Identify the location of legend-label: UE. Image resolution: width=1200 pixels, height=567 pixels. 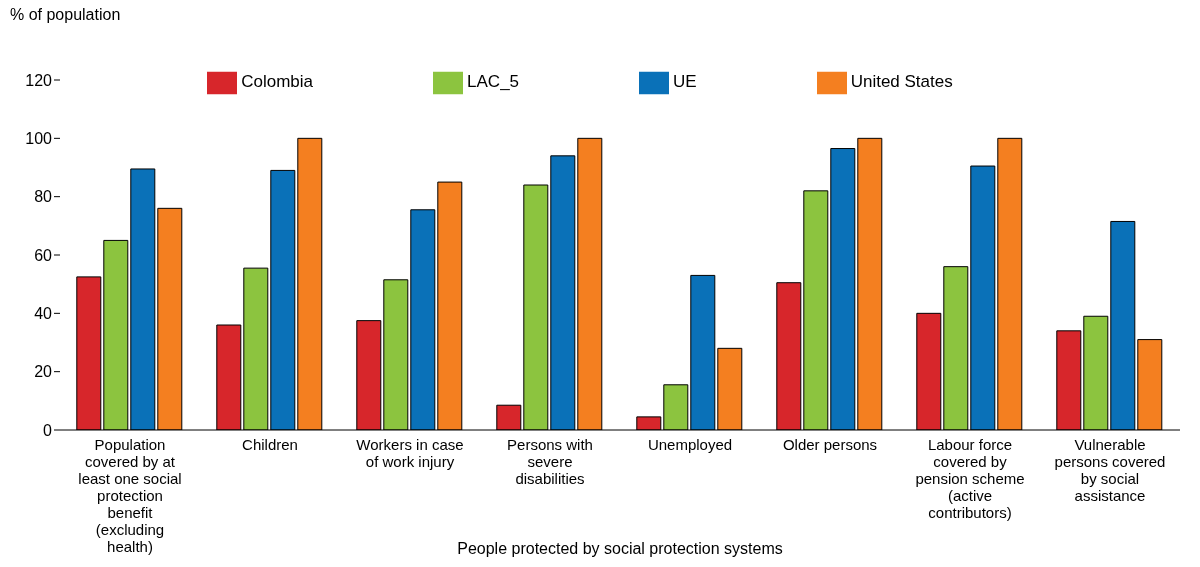
(685, 82).